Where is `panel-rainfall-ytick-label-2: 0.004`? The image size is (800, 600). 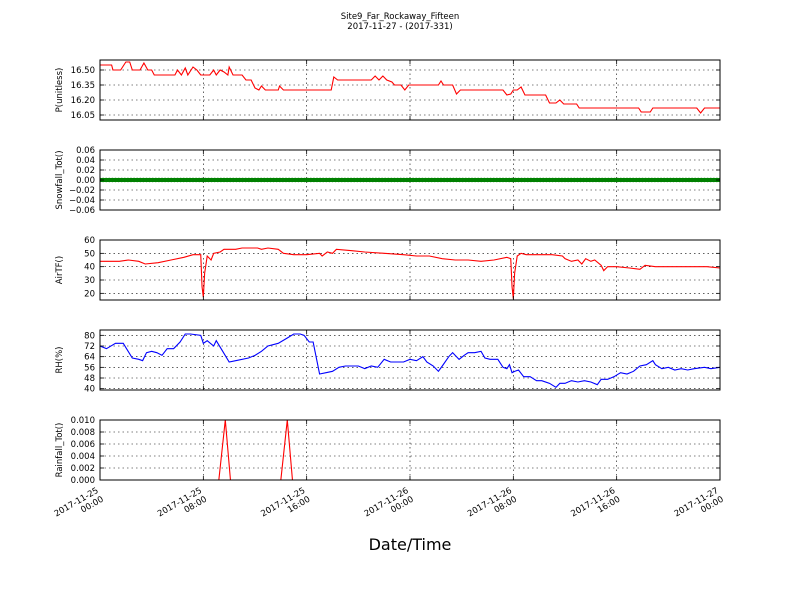 panel-rainfall-ytick-label-2: 0.004 is located at coordinates (83, 457).